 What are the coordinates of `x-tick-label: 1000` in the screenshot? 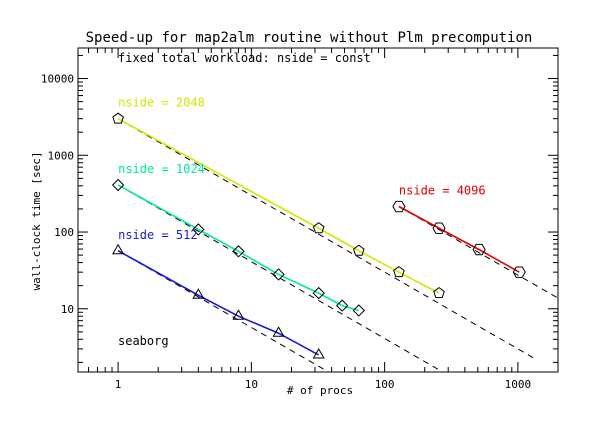 It's located at (518, 384).